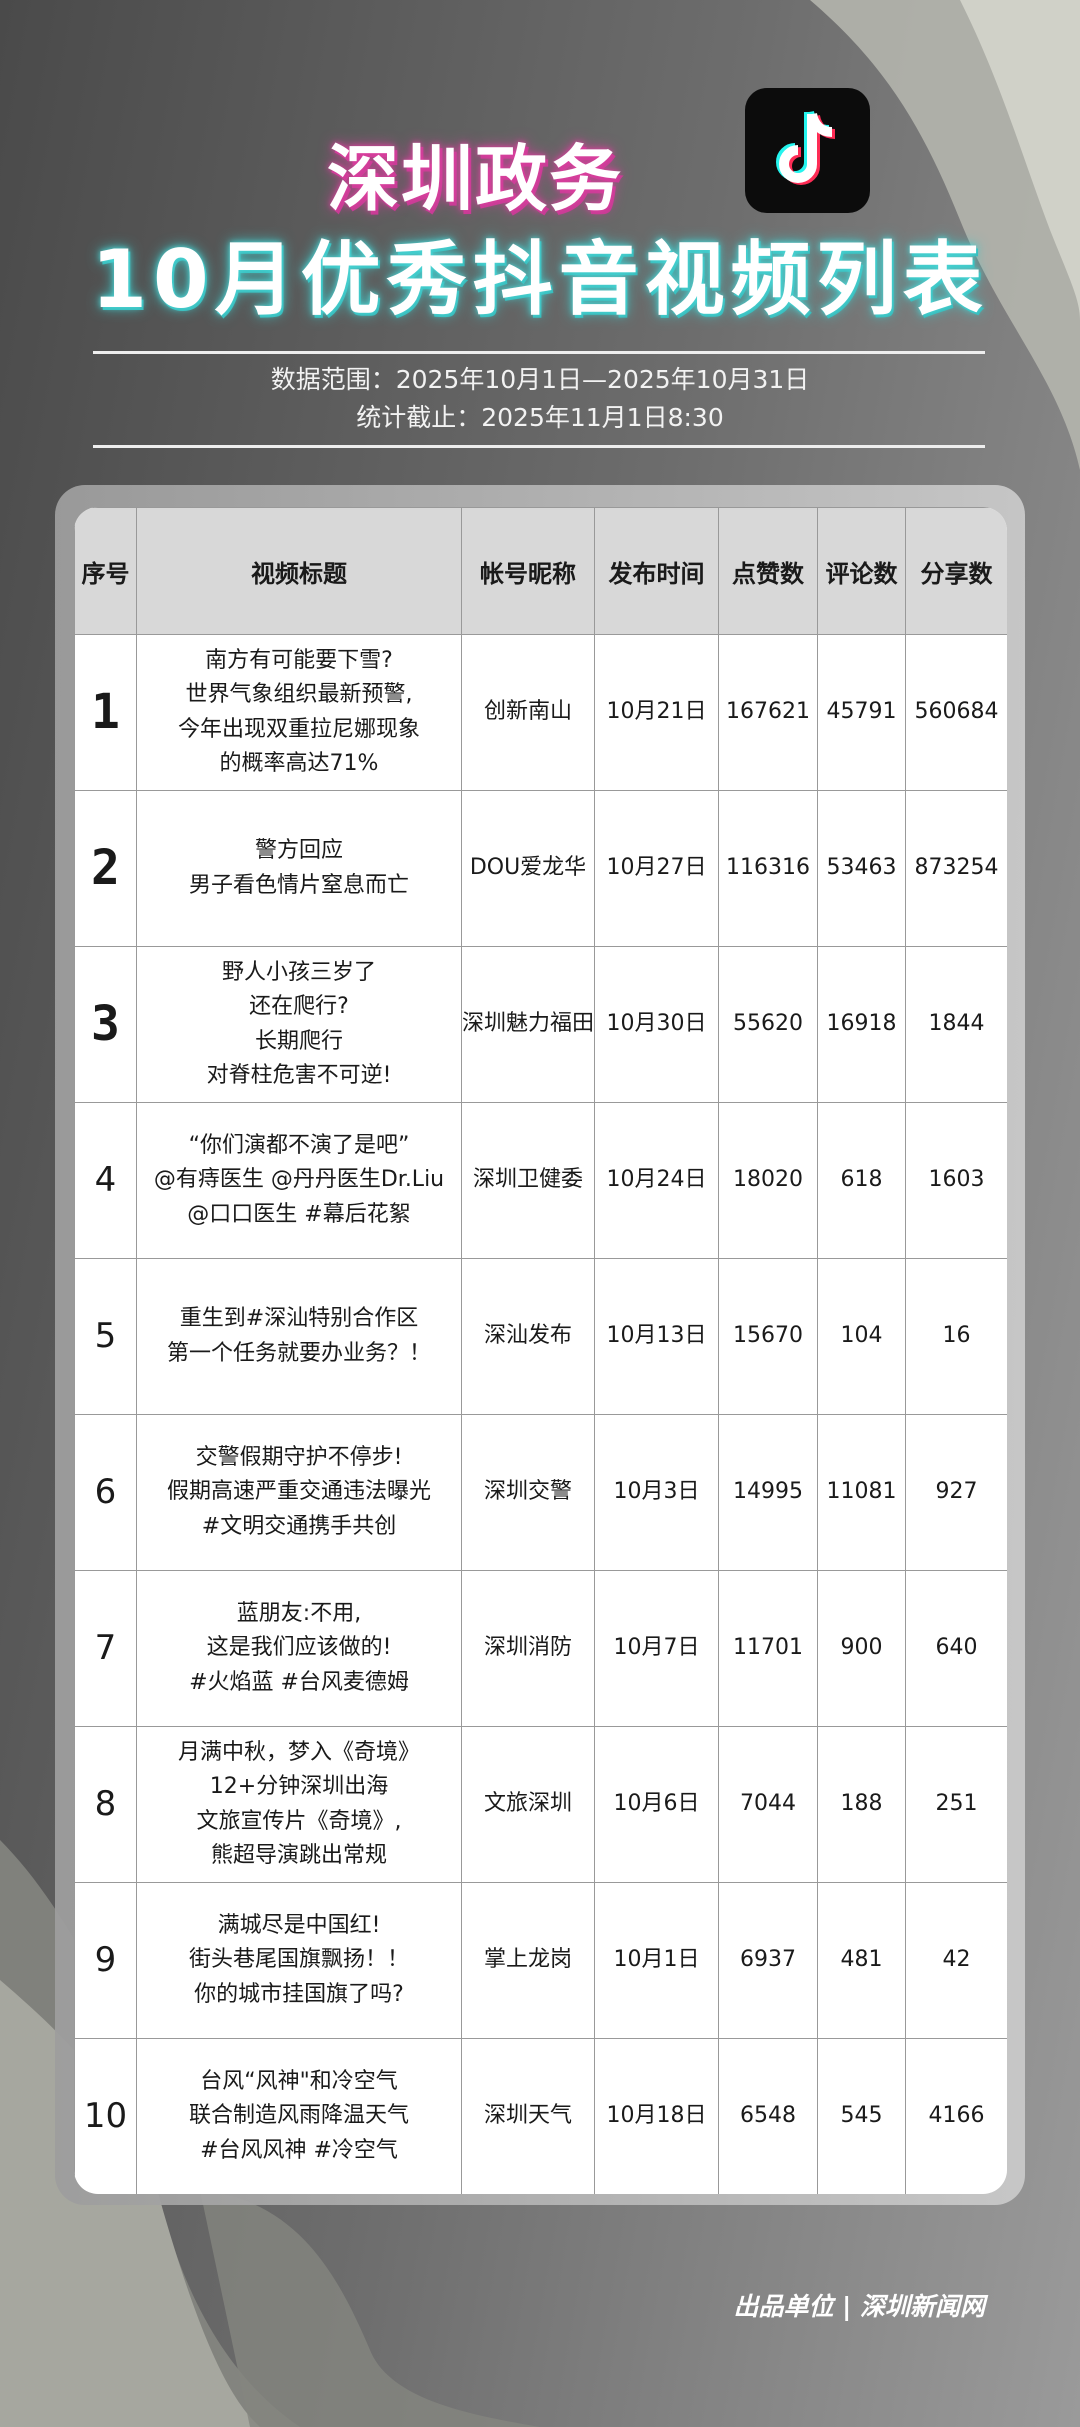 This screenshot has width=1080, height=2427. Describe the element at coordinates (299, 1804) in the screenshot. I see `cell-title: 月满中秋，梦入《奇境》 12+分钟深圳出海 文旅宣传片《奇境》, 熊超导演跳出常规` at that location.